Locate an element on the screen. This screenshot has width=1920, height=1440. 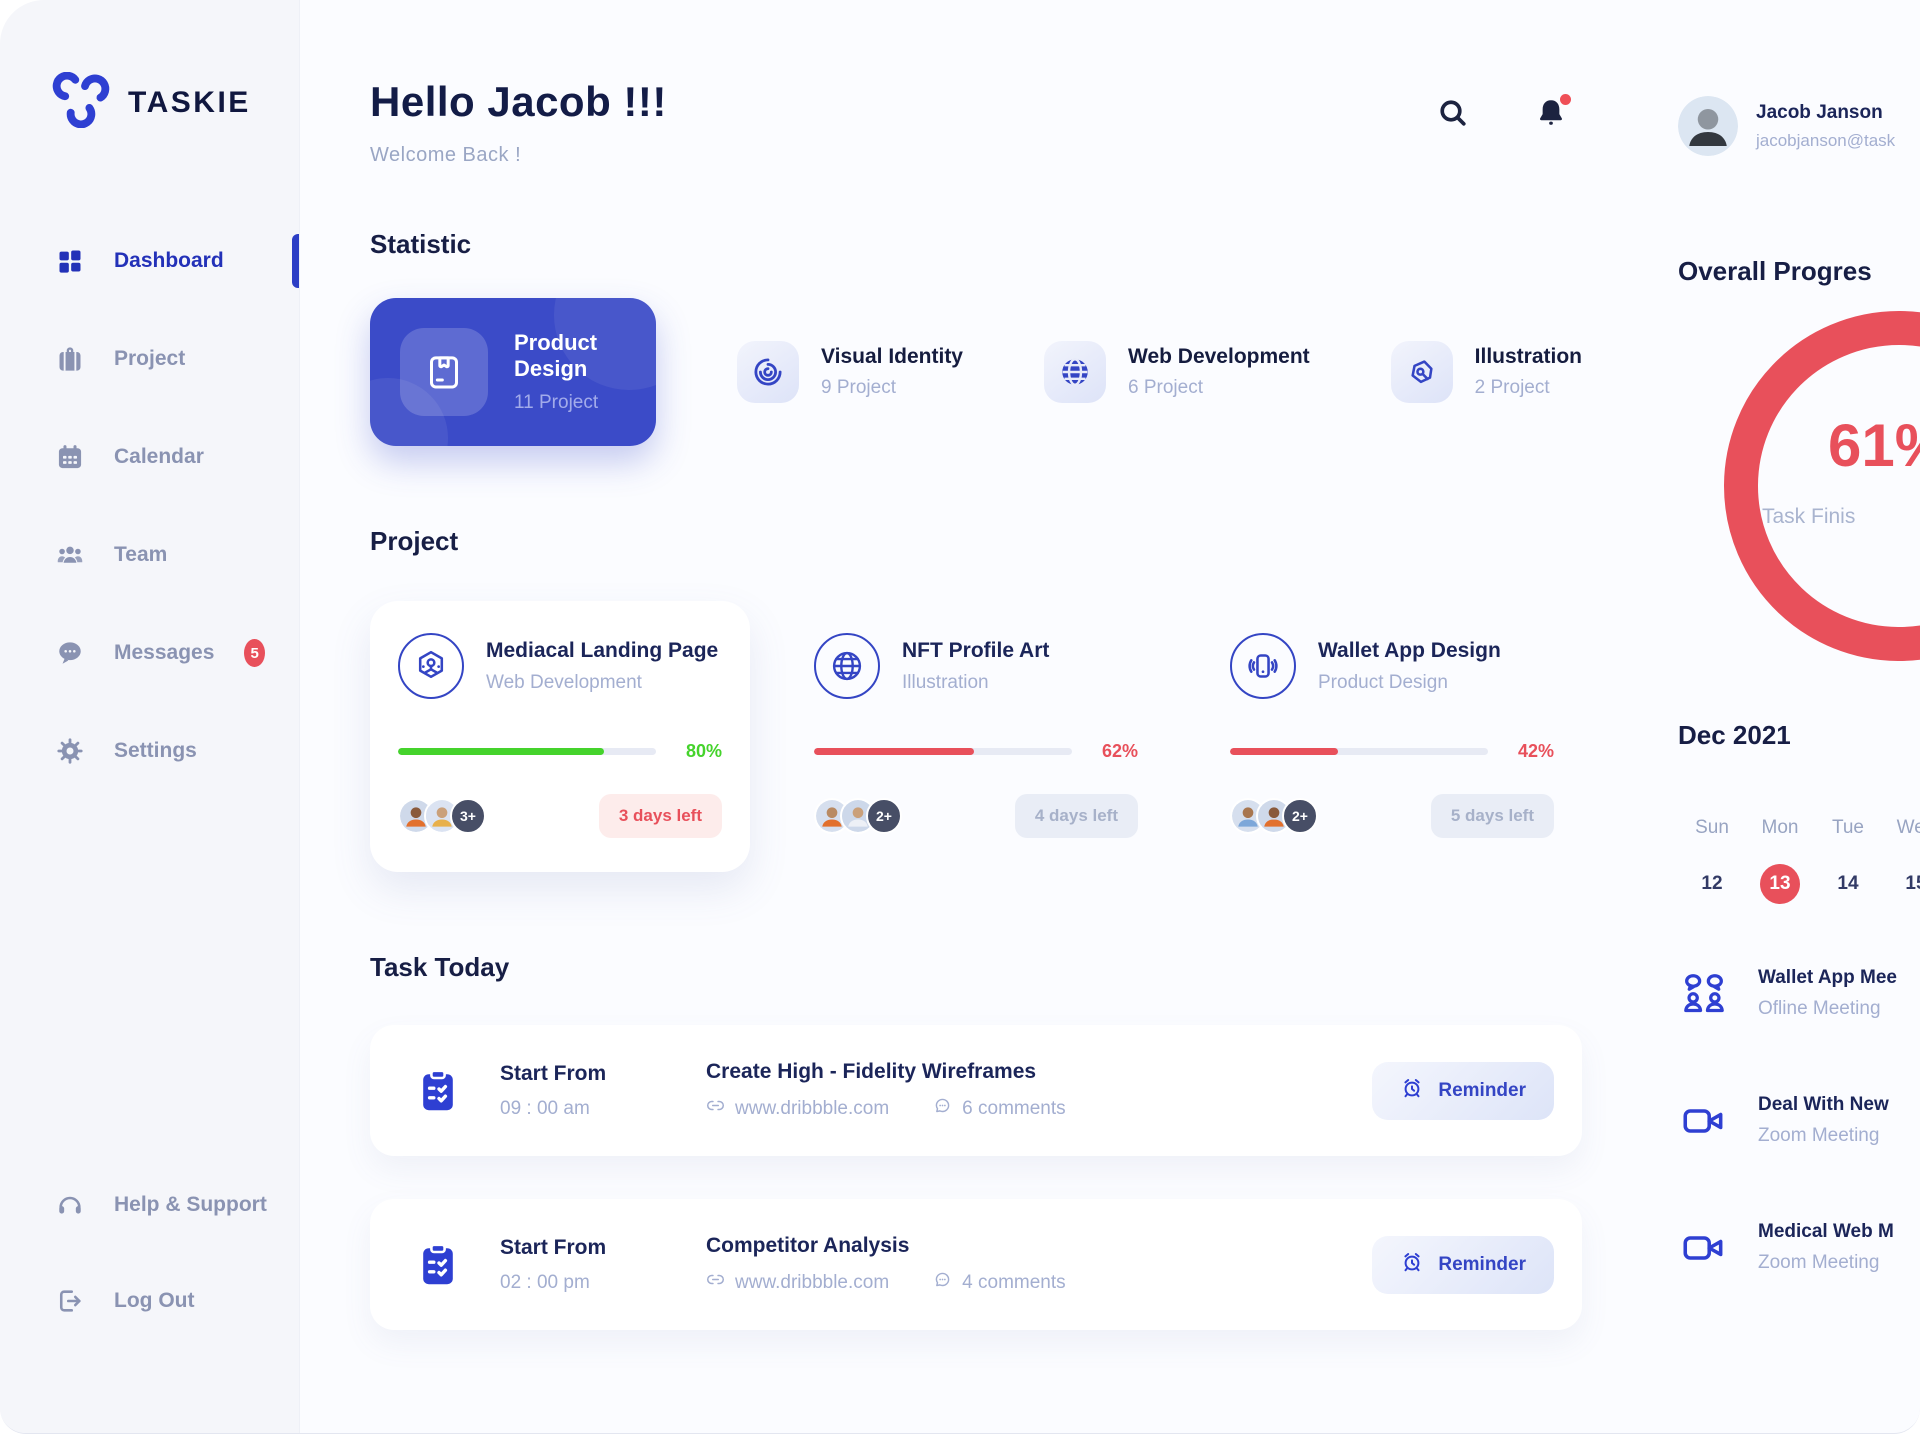
bell-icon is located at coordinates (1552, 112).